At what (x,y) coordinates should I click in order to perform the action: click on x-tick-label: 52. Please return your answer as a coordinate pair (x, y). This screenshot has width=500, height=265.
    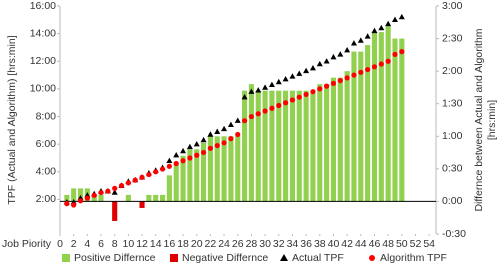
    Looking at the image, I should click on (416, 244).